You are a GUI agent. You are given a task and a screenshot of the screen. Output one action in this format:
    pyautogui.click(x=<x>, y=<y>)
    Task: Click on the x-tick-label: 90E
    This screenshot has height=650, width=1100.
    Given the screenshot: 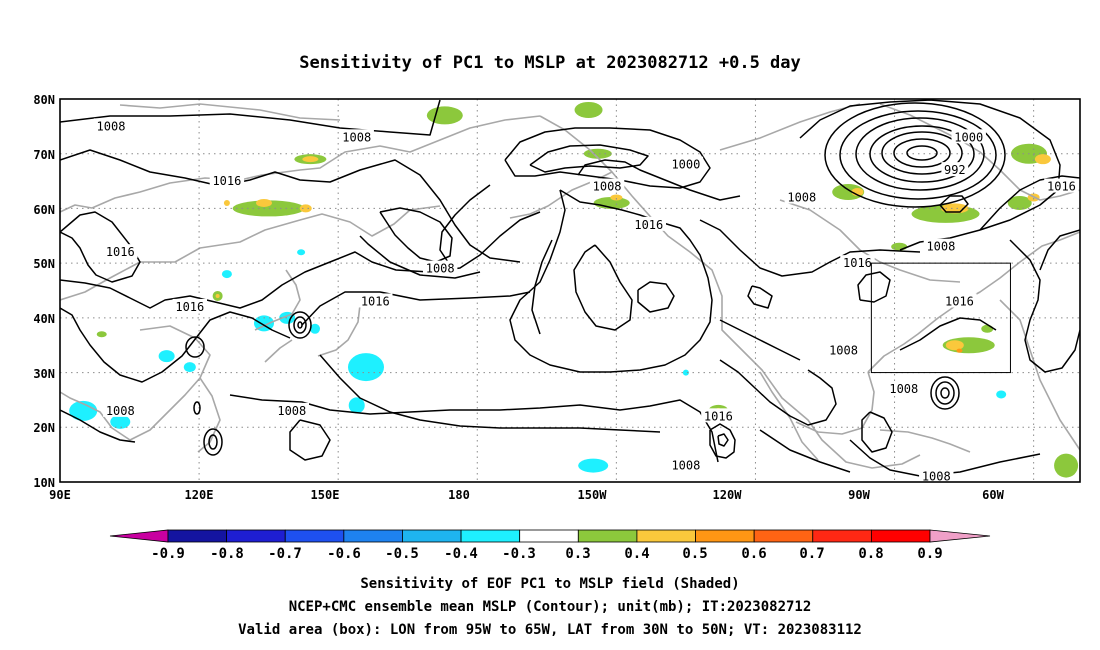 What is the action you would take?
    pyautogui.click(x=60, y=495)
    